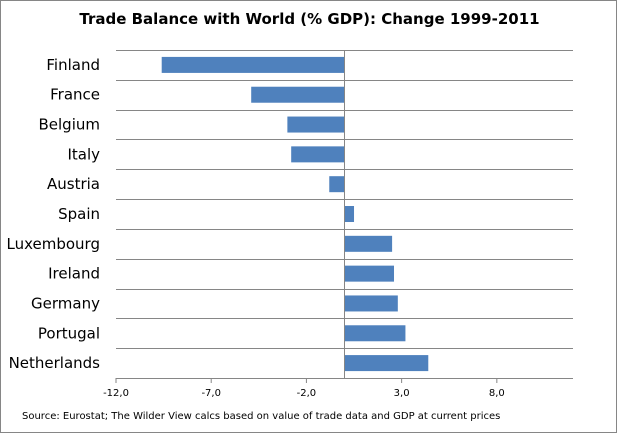 Image resolution: width=617 pixels, height=434 pixels. I want to click on bar-germany, so click(371, 303).